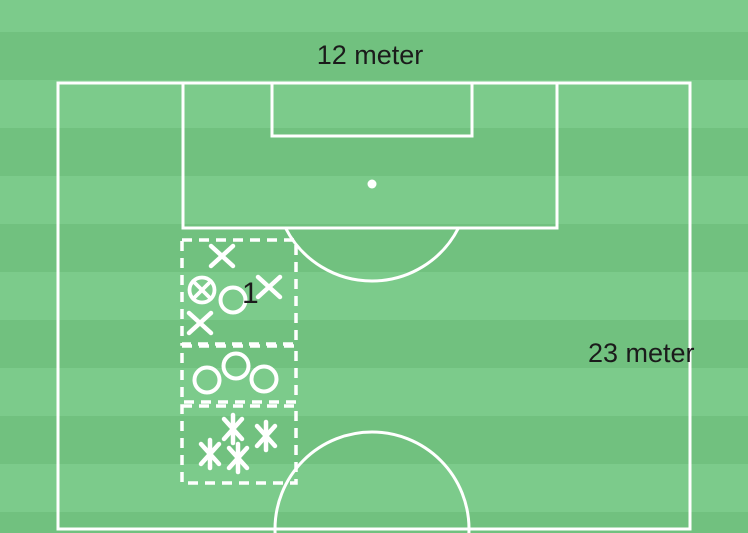 This screenshot has width=748, height=533. I want to click on distance-label-top: 12 meter, so click(370, 55).